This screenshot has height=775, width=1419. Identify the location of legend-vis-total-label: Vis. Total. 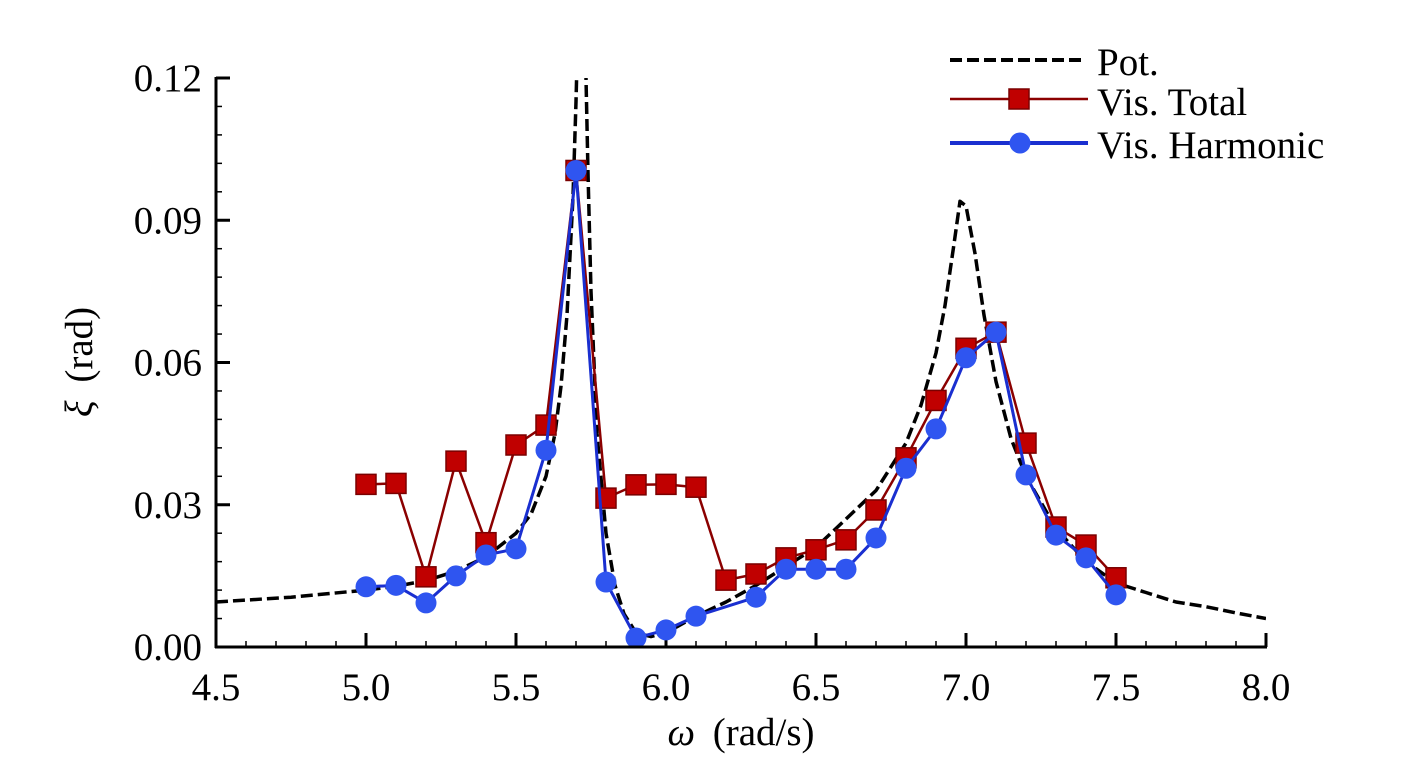
(1172, 102).